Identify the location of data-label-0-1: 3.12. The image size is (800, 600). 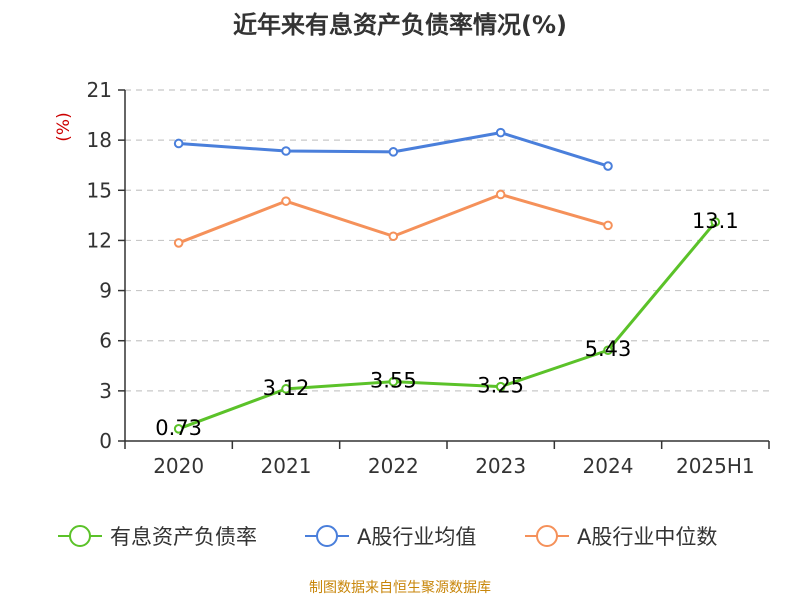
(286, 388).